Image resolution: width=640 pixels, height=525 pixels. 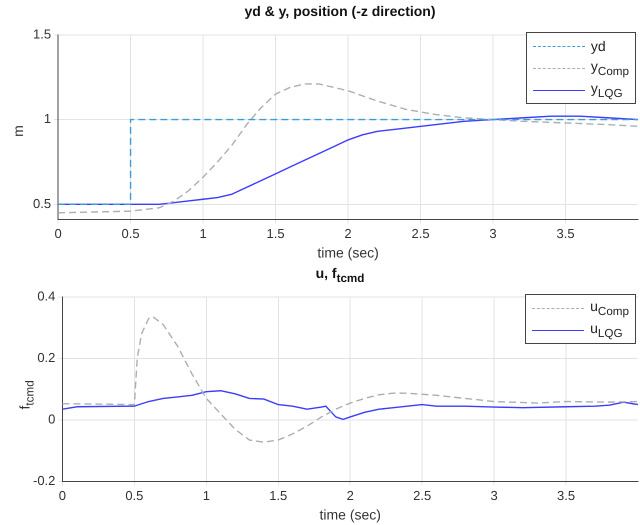 What do you see at coordinates (44, 480) in the screenshot?
I see `y-tick-label: -0.2` at bounding box center [44, 480].